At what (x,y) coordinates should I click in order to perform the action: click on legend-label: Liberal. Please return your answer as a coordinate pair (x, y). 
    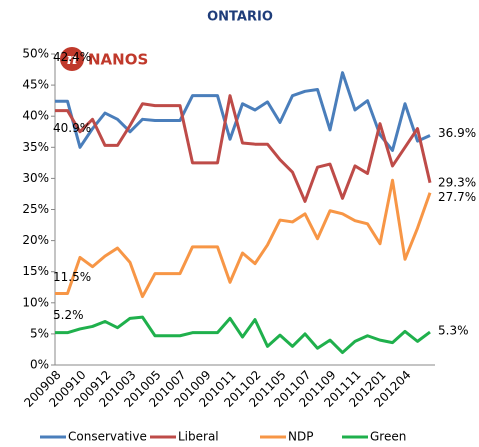
    Looking at the image, I should click on (198, 437).